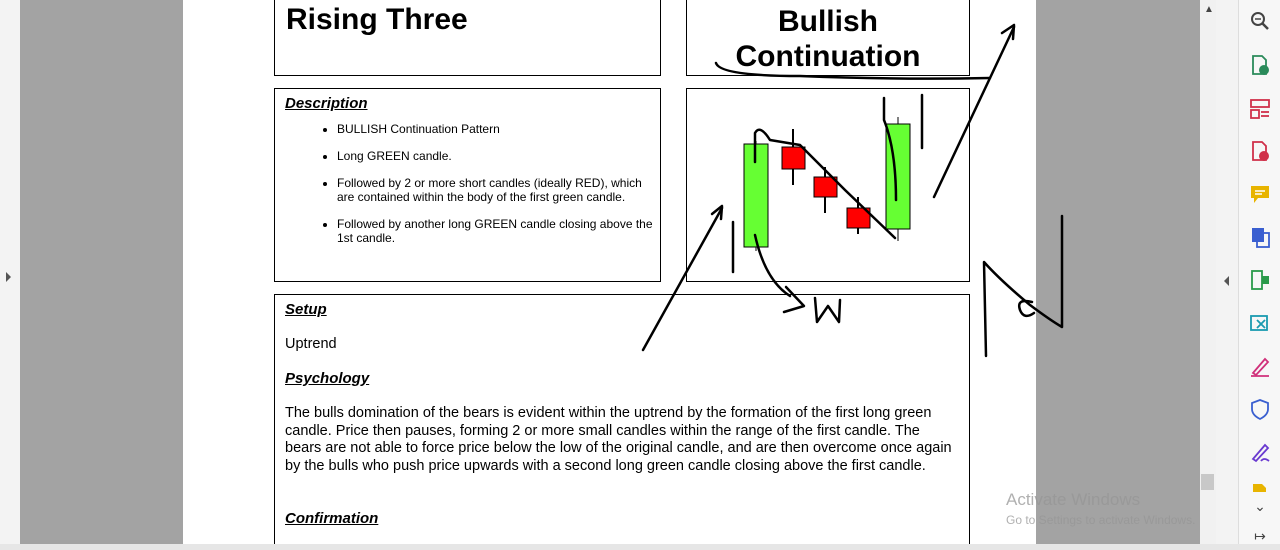 The image size is (1280, 550). Describe the element at coordinates (326, 103) in the screenshot. I see `description-heading: Description` at that location.